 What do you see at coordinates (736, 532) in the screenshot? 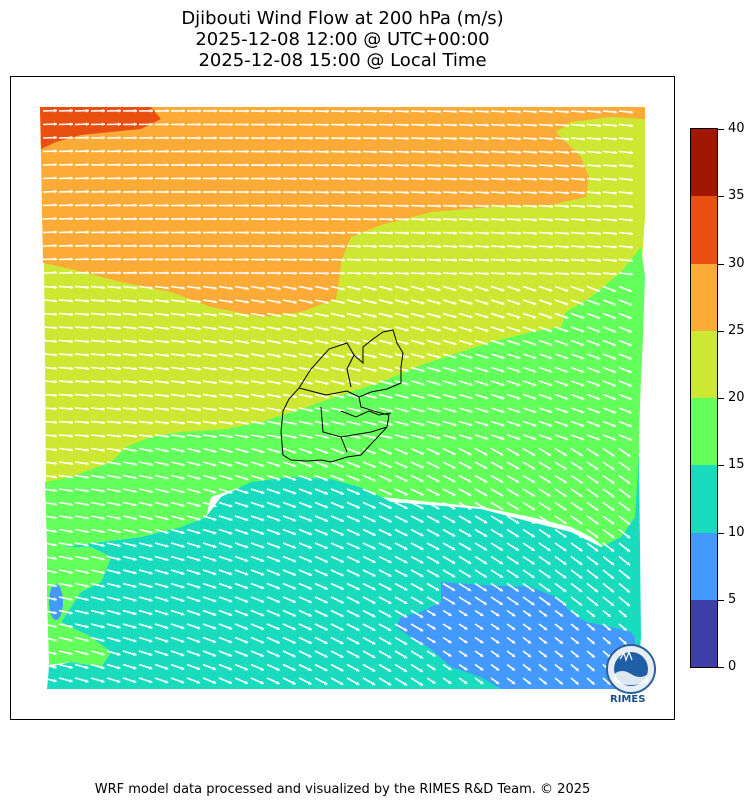
I see `colorbar-tick-label: 10` at bounding box center [736, 532].